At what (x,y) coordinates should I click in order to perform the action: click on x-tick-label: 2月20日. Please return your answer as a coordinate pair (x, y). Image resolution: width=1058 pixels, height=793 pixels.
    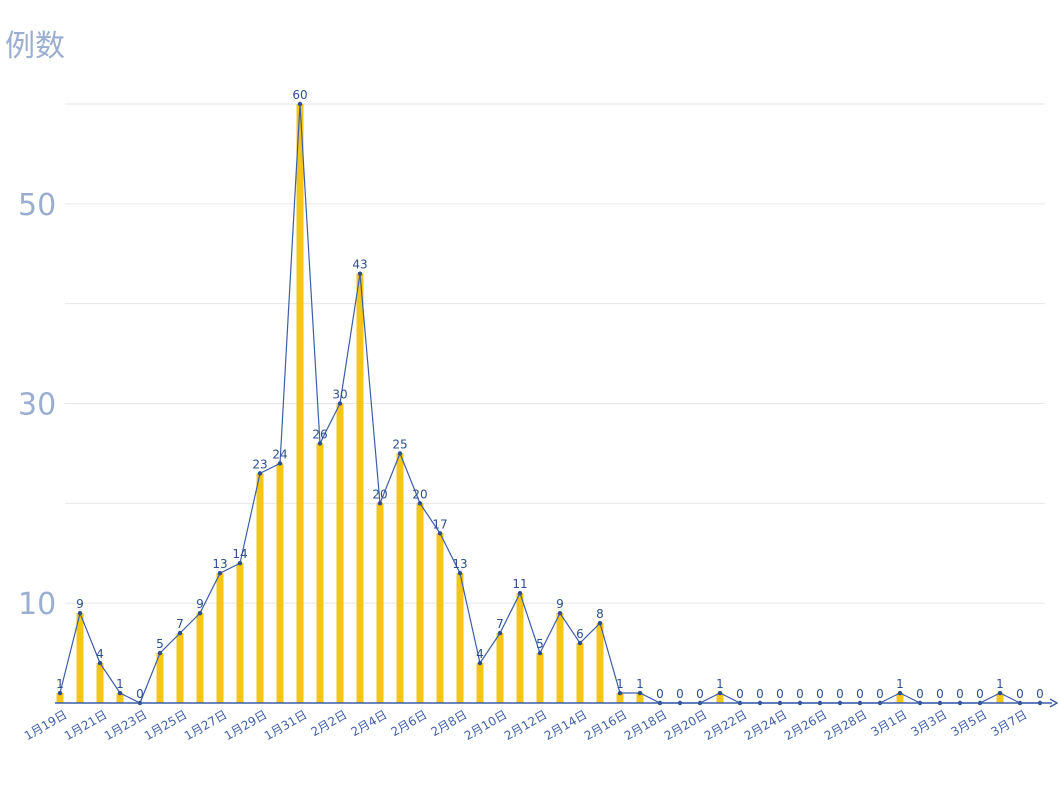
    Looking at the image, I should click on (686, 725).